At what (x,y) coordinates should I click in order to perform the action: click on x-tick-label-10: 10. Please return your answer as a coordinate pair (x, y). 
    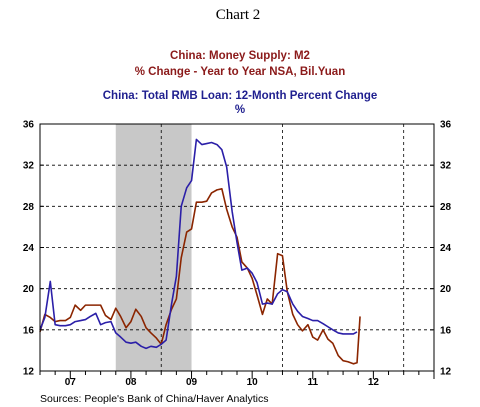
    Looking at the image, I should click on (253, 382).